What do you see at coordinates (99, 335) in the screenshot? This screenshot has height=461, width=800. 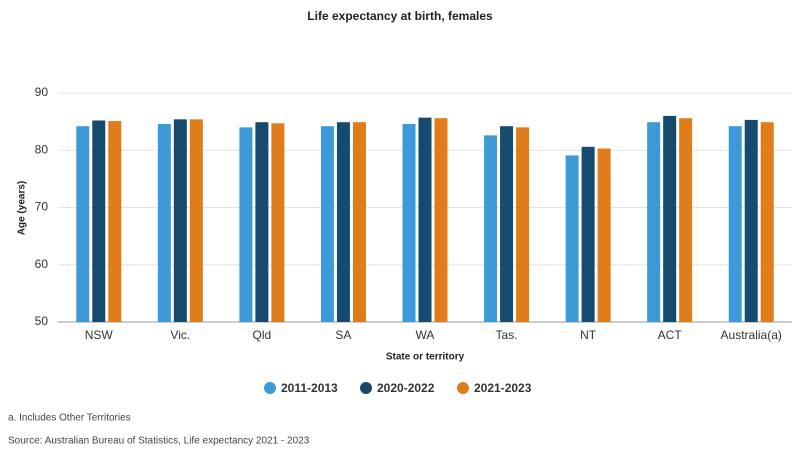 I see `x-tick-label: NSW` at bounding box center [99, 335].